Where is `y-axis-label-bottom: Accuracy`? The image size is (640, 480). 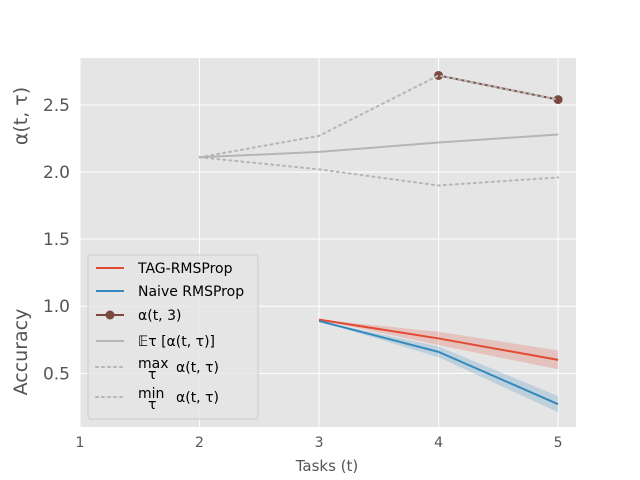
y-axis-label-bottom: Accuracy is located at coordinates (21, 352).